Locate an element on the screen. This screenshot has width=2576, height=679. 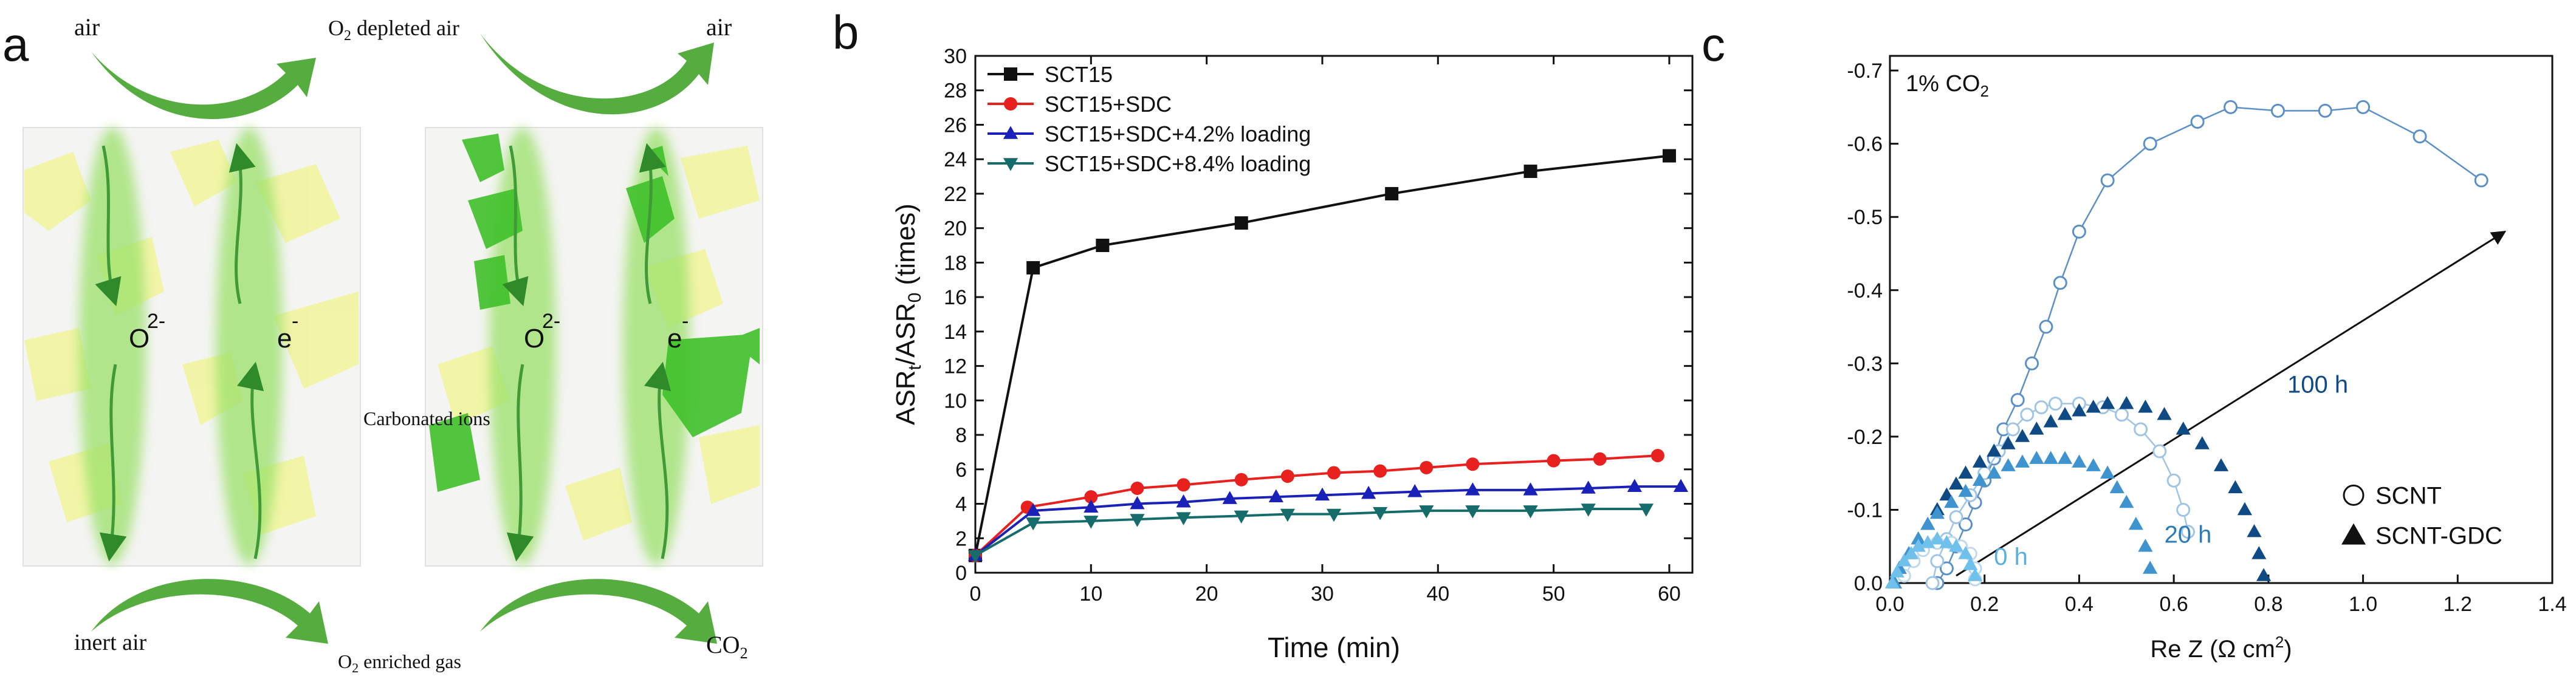
b-xtick-label: 0 is located at coordinates (975, 594).